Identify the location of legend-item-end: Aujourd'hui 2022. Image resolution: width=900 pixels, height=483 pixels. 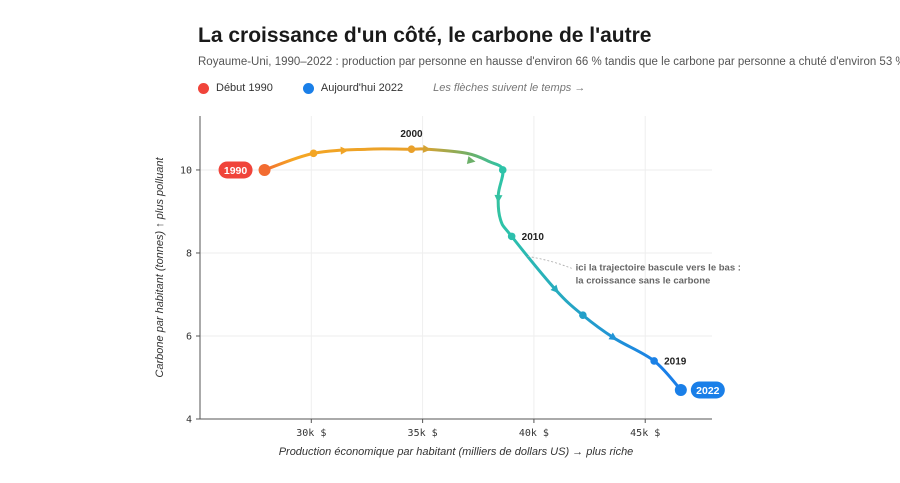
(353, 88).